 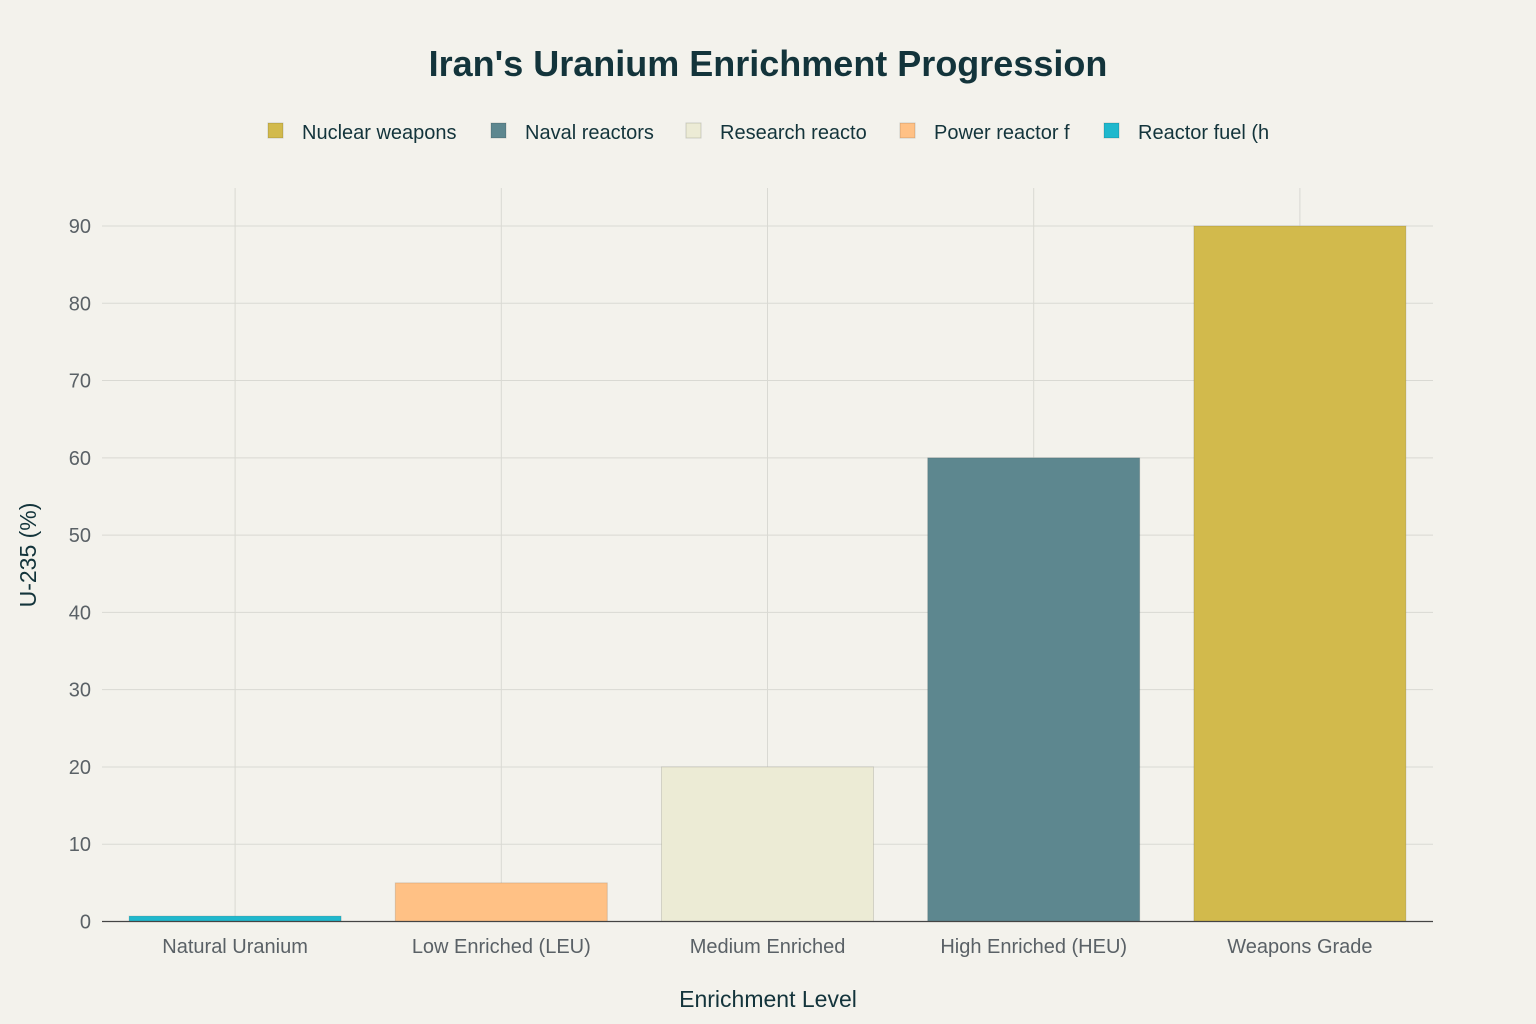 What do you see at coordinates (379, 133) in the screenshot?
I see `legend-label: Nuclear weapons` at bounding box center [379, 133].